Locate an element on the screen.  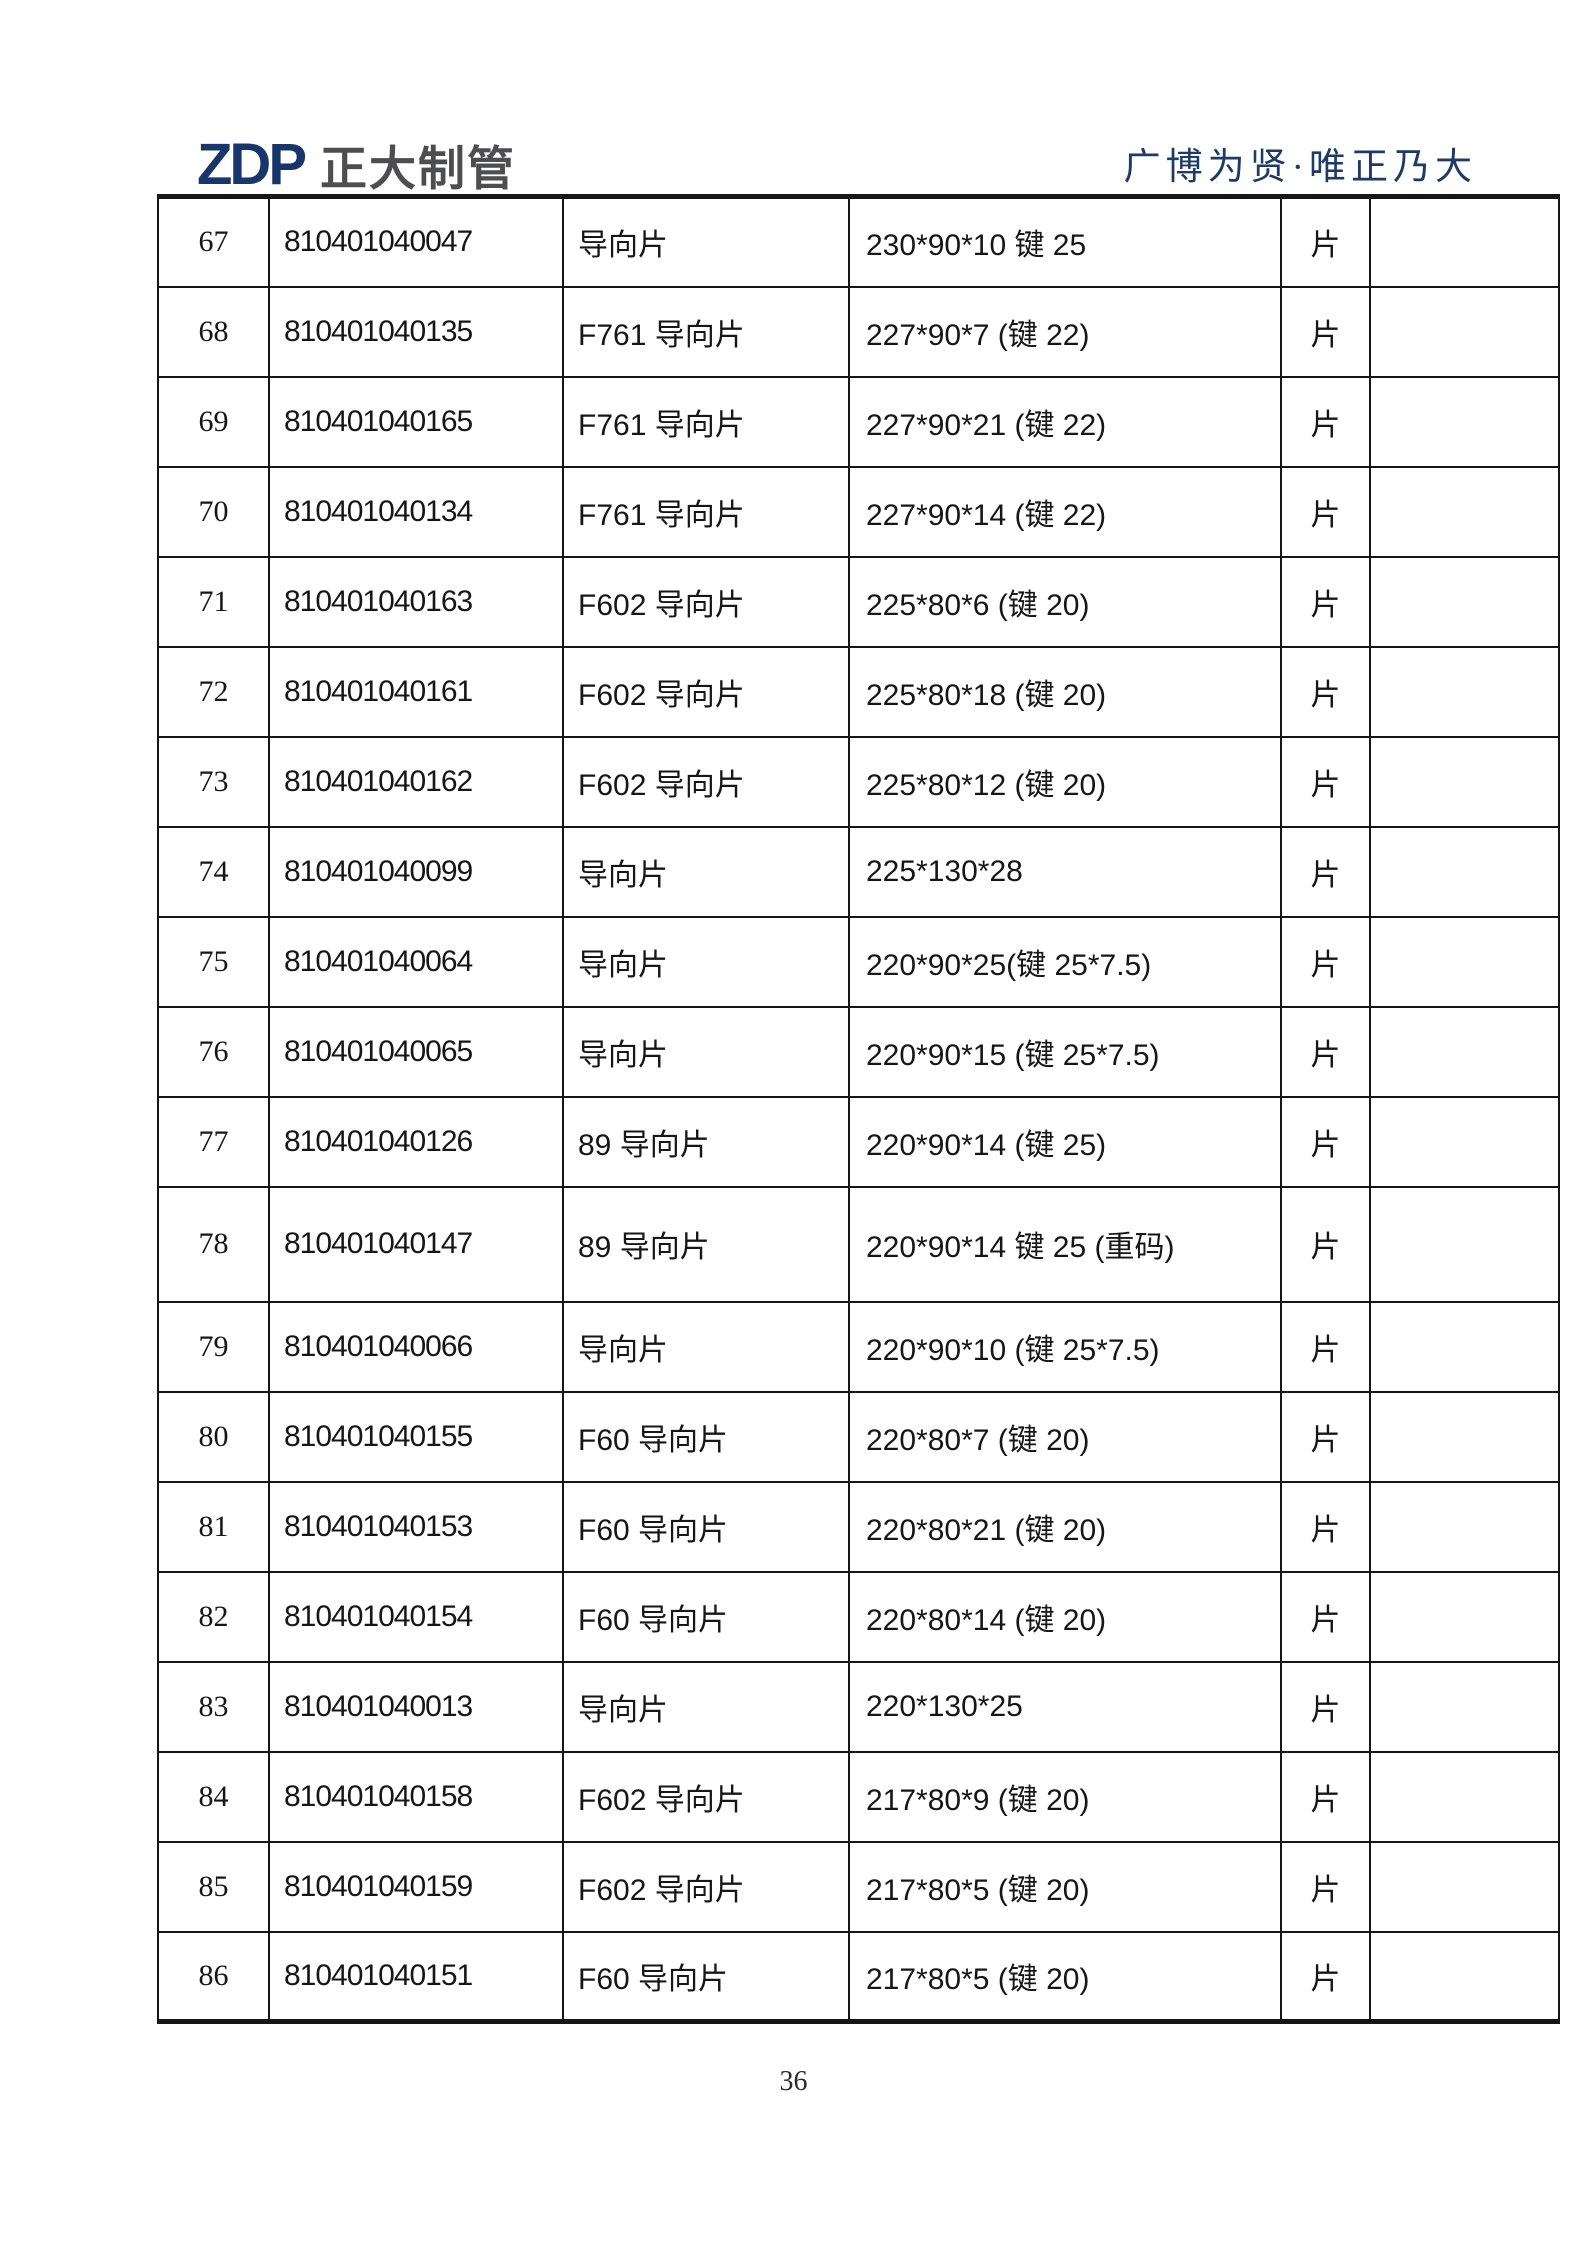
row-number: 80 is located at coordinates (213, 1436).